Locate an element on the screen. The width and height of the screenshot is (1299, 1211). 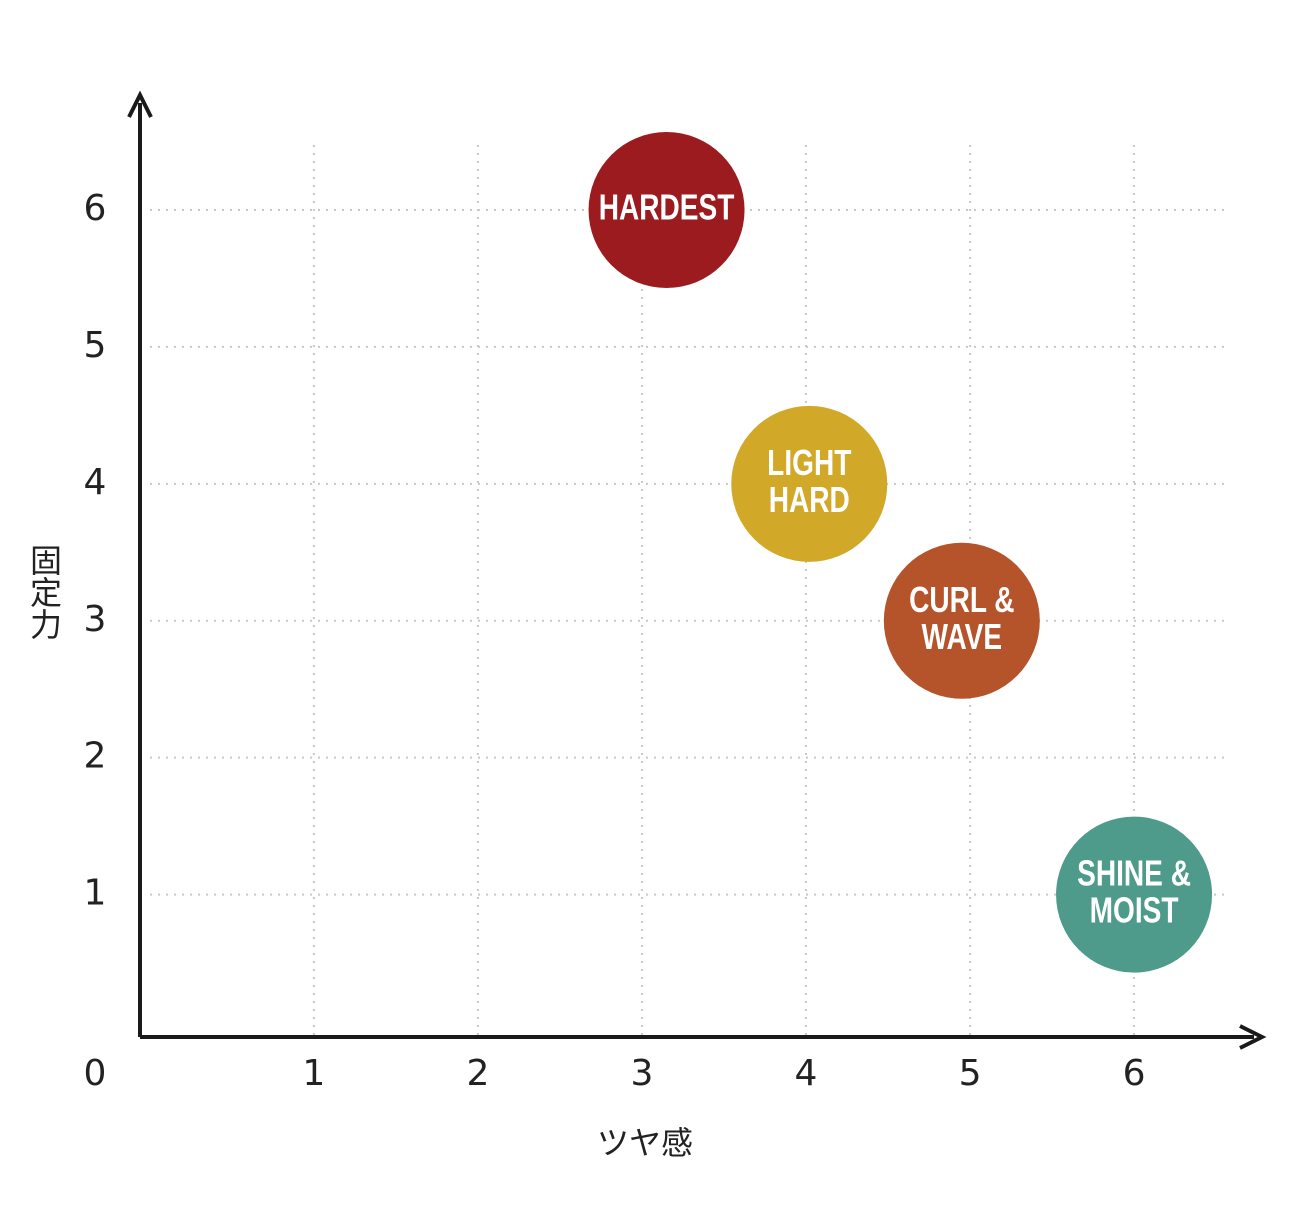
y-axis-title: 固定力 is located at coordinates (44, 592).